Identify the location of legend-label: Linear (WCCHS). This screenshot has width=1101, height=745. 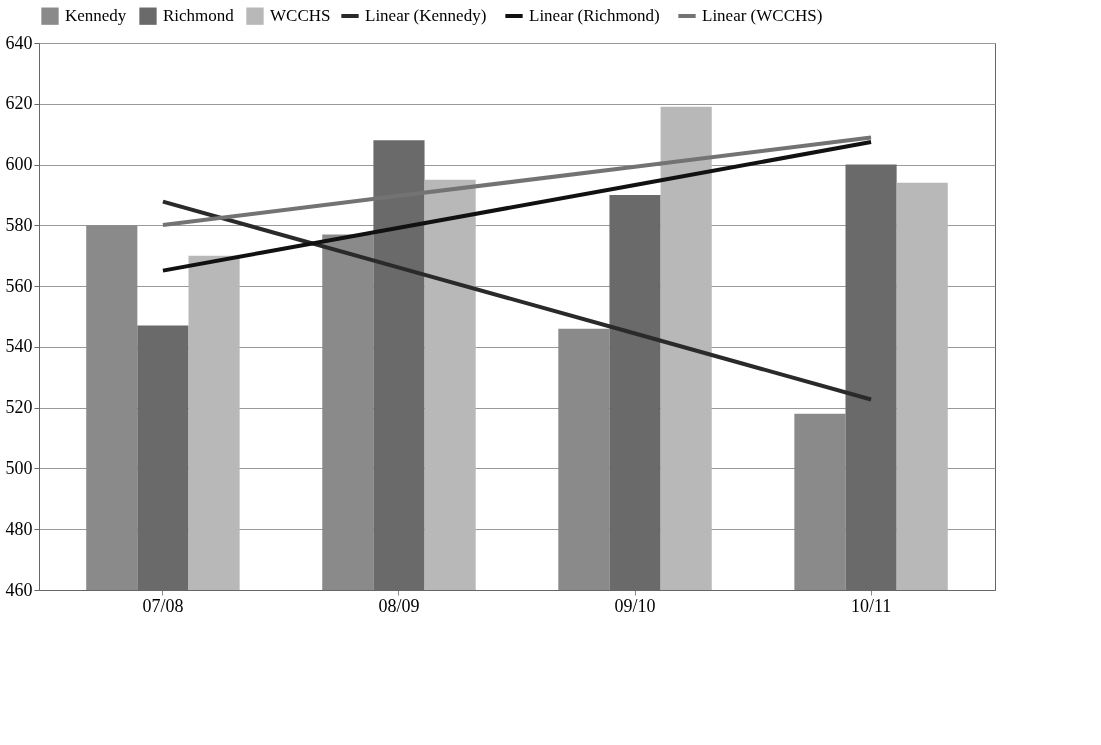
(762, 15).